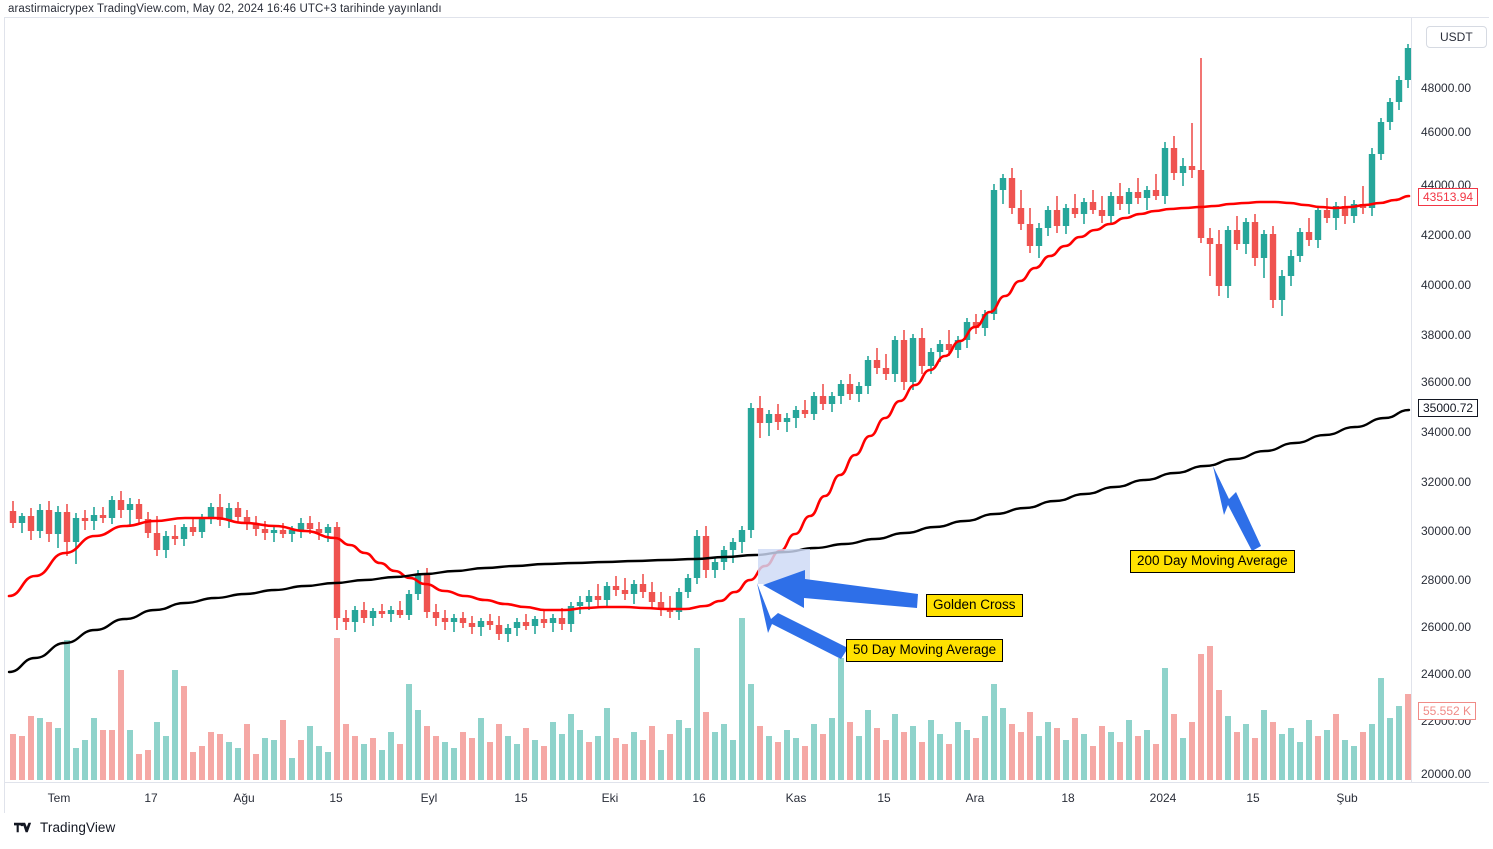 The width and height of the screenshot is (1493, 849). Describe the element at coordinates (78, 827) in the screenshot. I see `footer-brand-text: TradingView` at that location.